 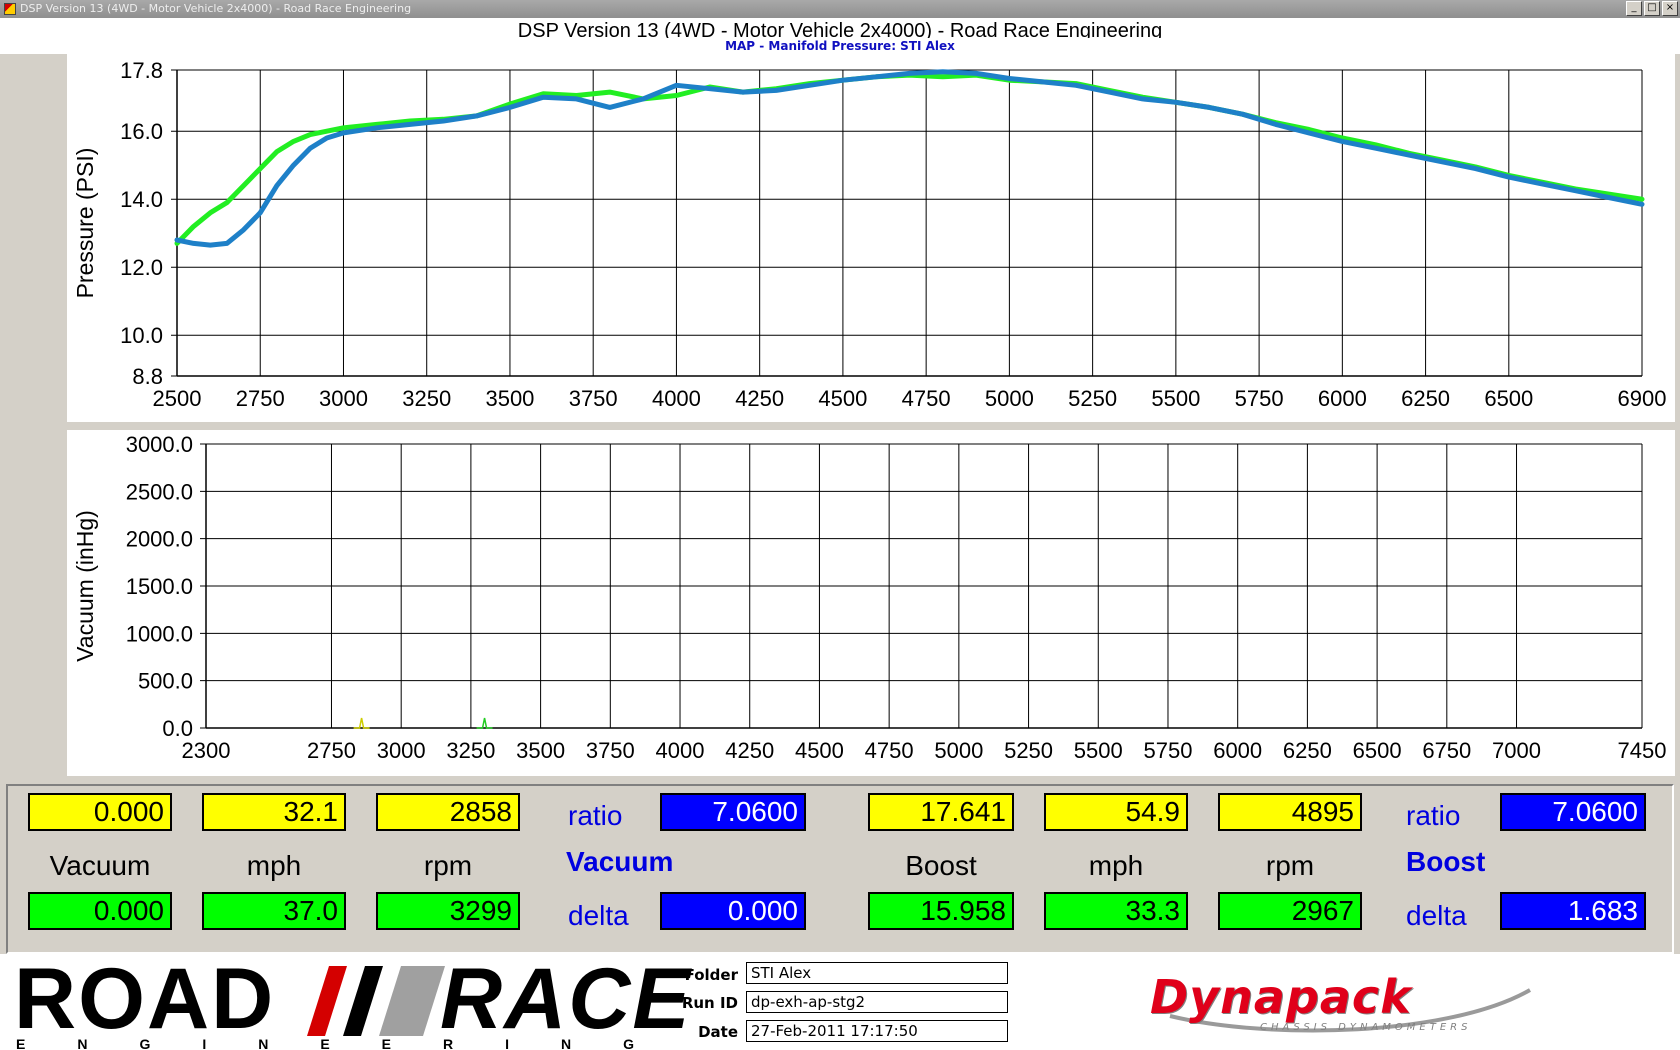 What do you see at coordinates (448, 911) in the screenshot?
I see `rpm-value-3: 3299` at bounding box center [448, 911].